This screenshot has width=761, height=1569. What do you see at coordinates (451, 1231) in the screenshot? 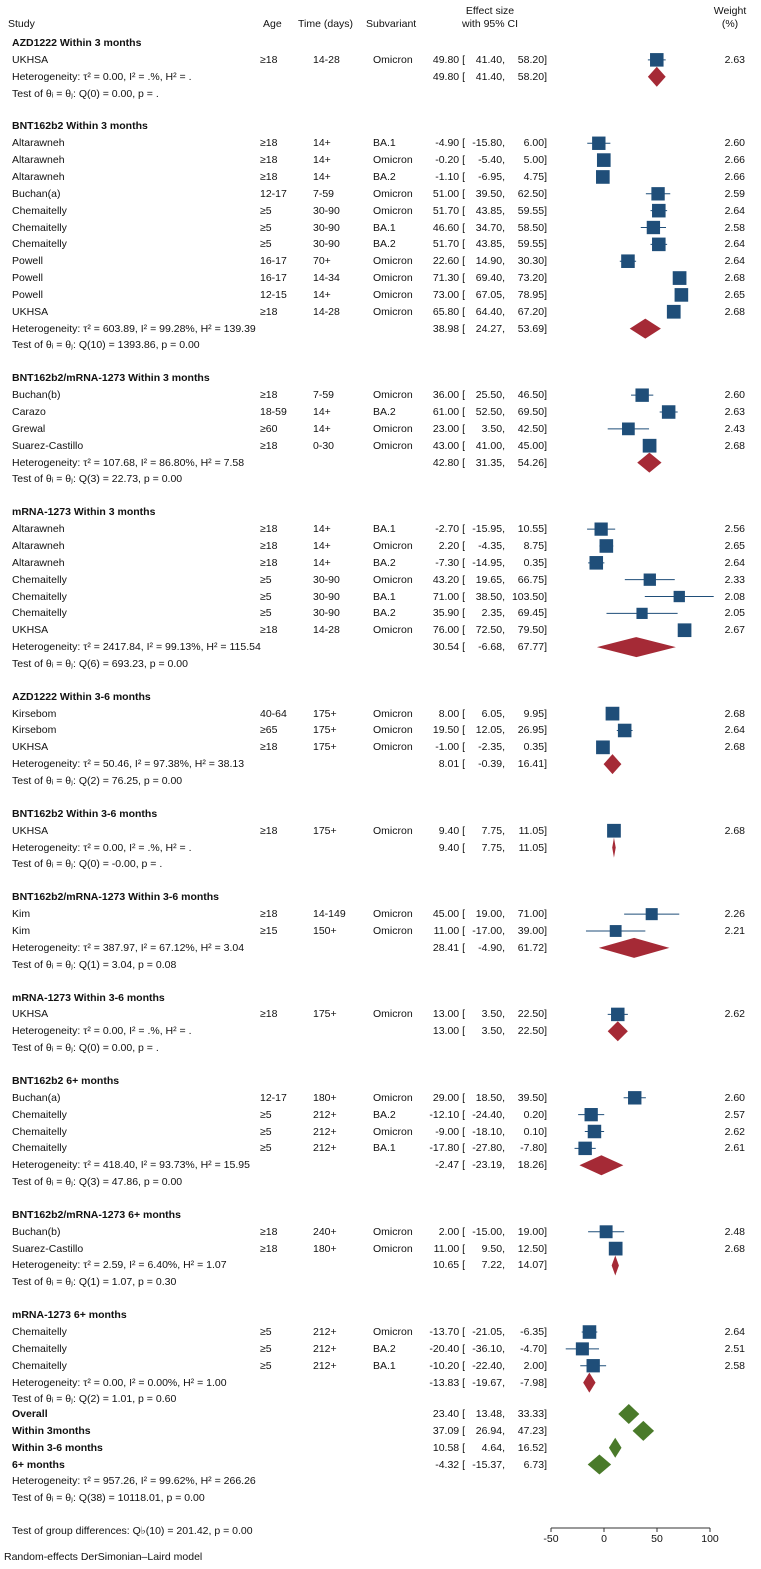
I see `effect-size: 2.00 [` at bounding box center [451, 1231].